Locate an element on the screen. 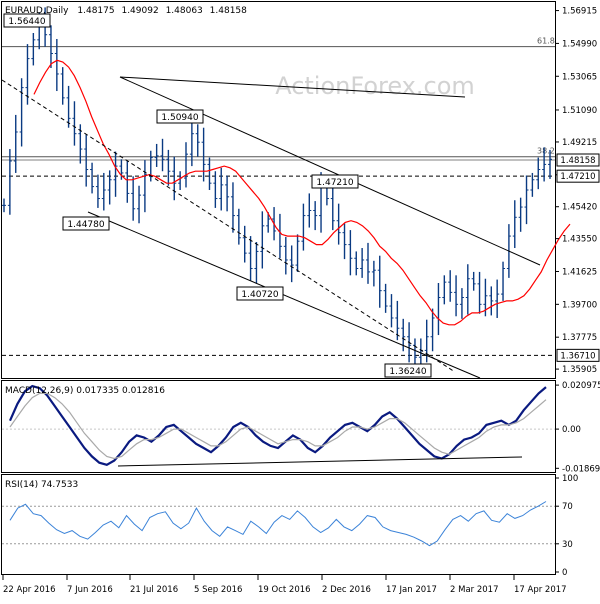 The height and width of the screenshot is (604, 600). rsi-axis-label: 100 is located at coordinates (570, 479).